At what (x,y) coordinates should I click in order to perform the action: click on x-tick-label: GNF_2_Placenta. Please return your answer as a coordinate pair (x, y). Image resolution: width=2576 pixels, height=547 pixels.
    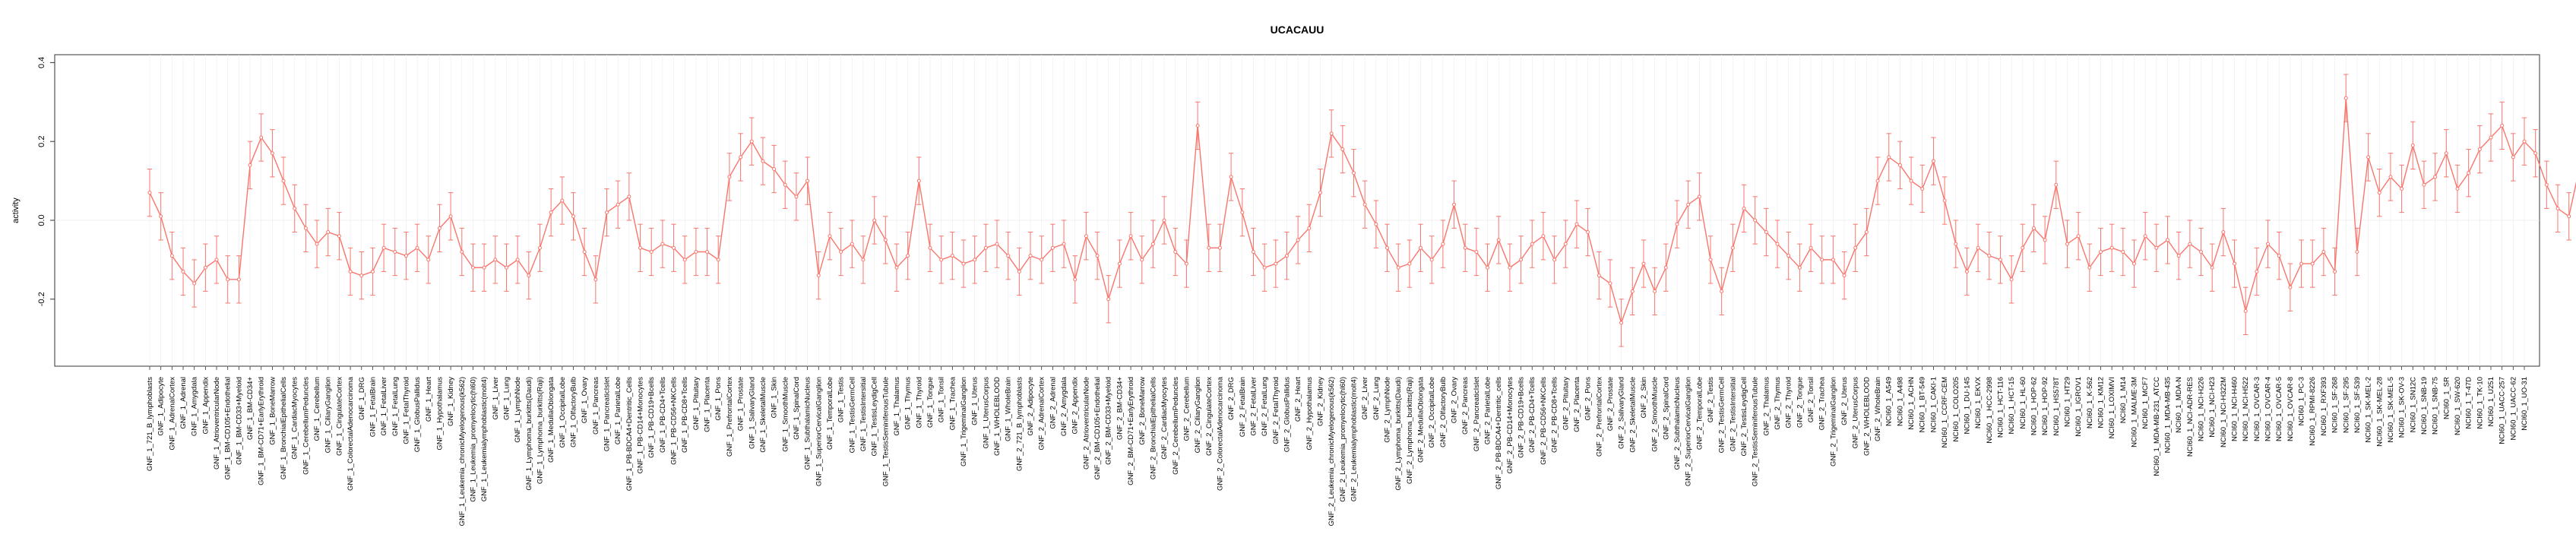
    Looking at the image, I should click on (1577, 404).